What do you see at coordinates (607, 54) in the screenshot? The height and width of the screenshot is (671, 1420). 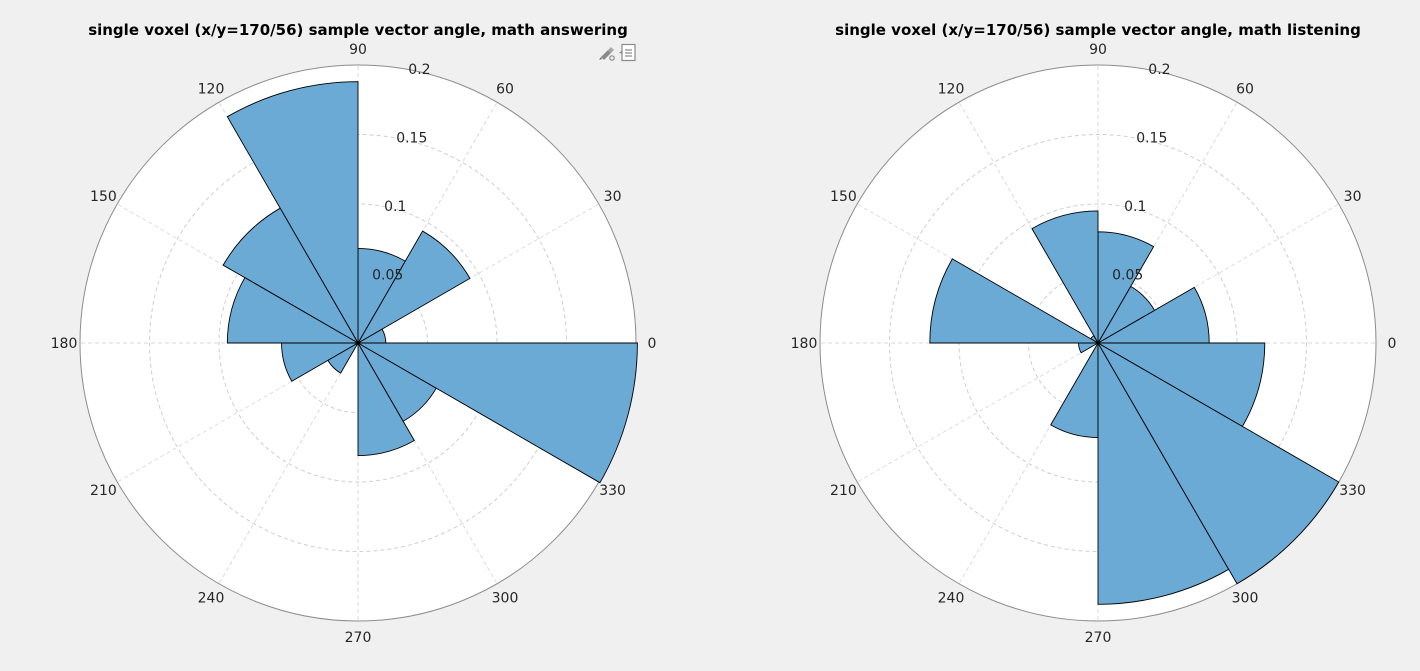 I see `brush-icon` at bounding box center [607, 54].